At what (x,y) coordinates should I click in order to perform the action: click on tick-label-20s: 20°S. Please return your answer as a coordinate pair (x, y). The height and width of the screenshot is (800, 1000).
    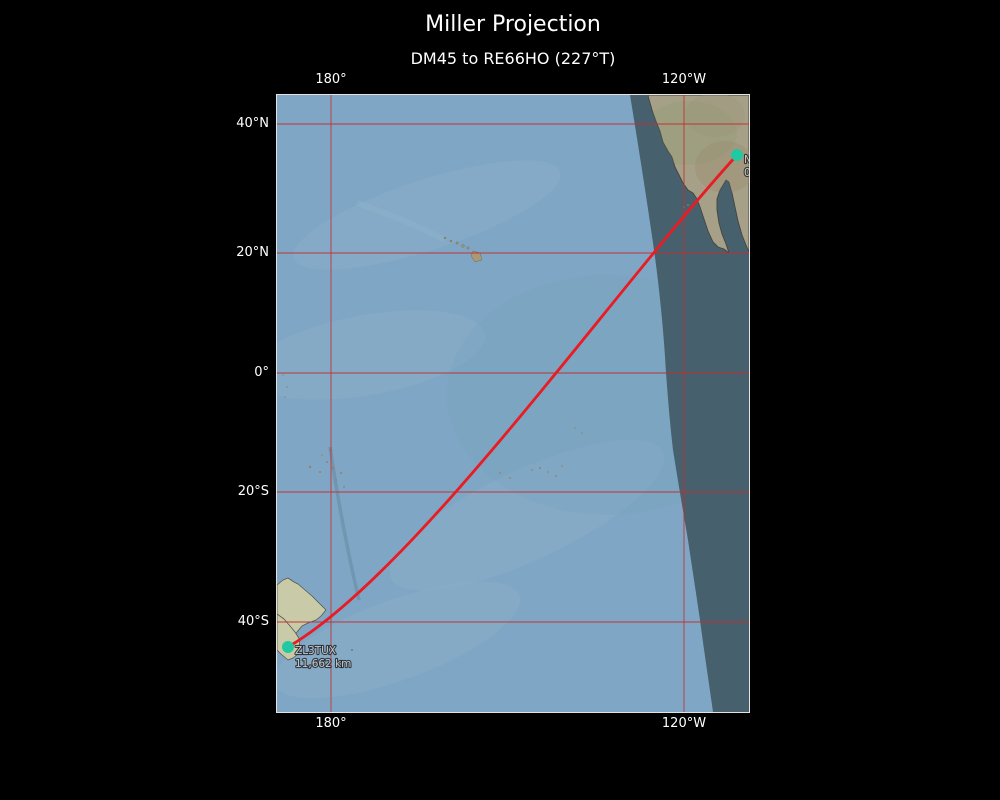
    Looking at the image, I should click on (253, 491).